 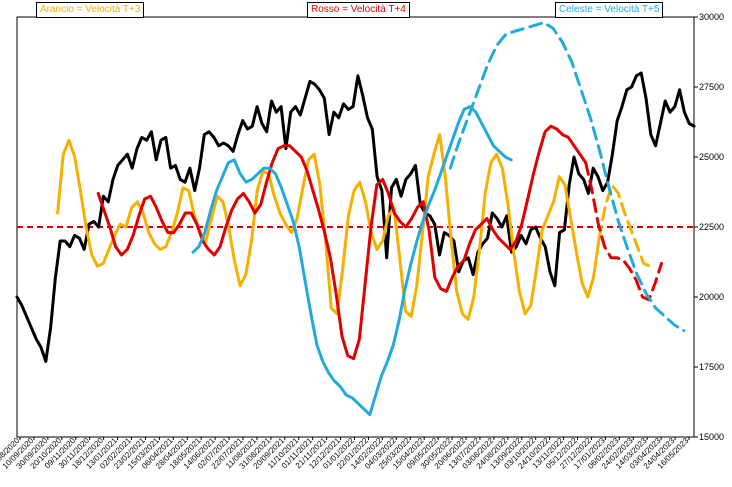 I want to click on y-tick-label: 20000, so click(x=711, y=297).